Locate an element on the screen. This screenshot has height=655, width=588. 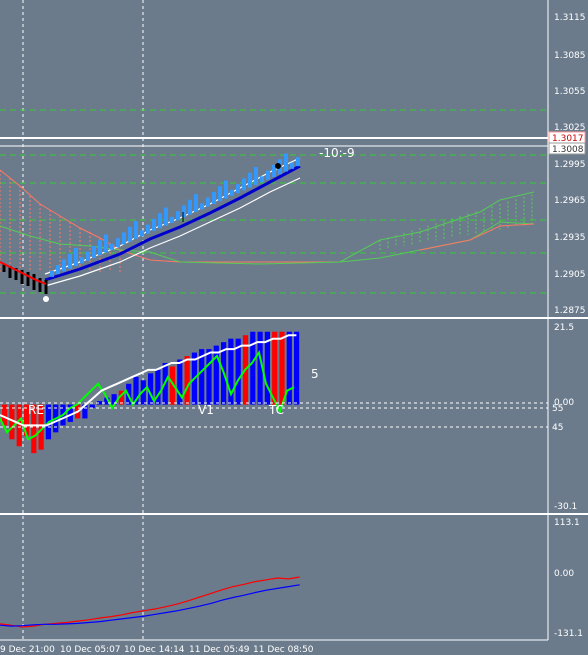
channel-mid is located at coordinates (172, 223).